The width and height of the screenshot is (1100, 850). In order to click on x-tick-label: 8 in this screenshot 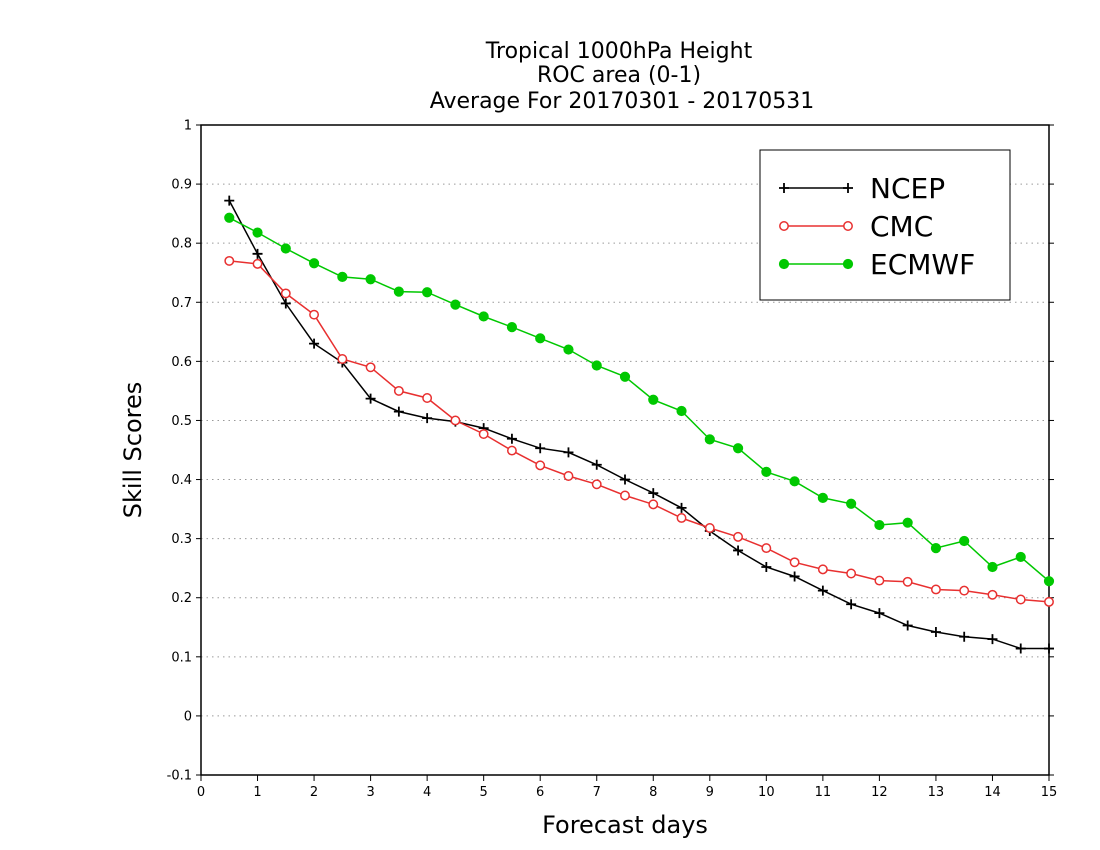, I will do `click(653, 792)`.